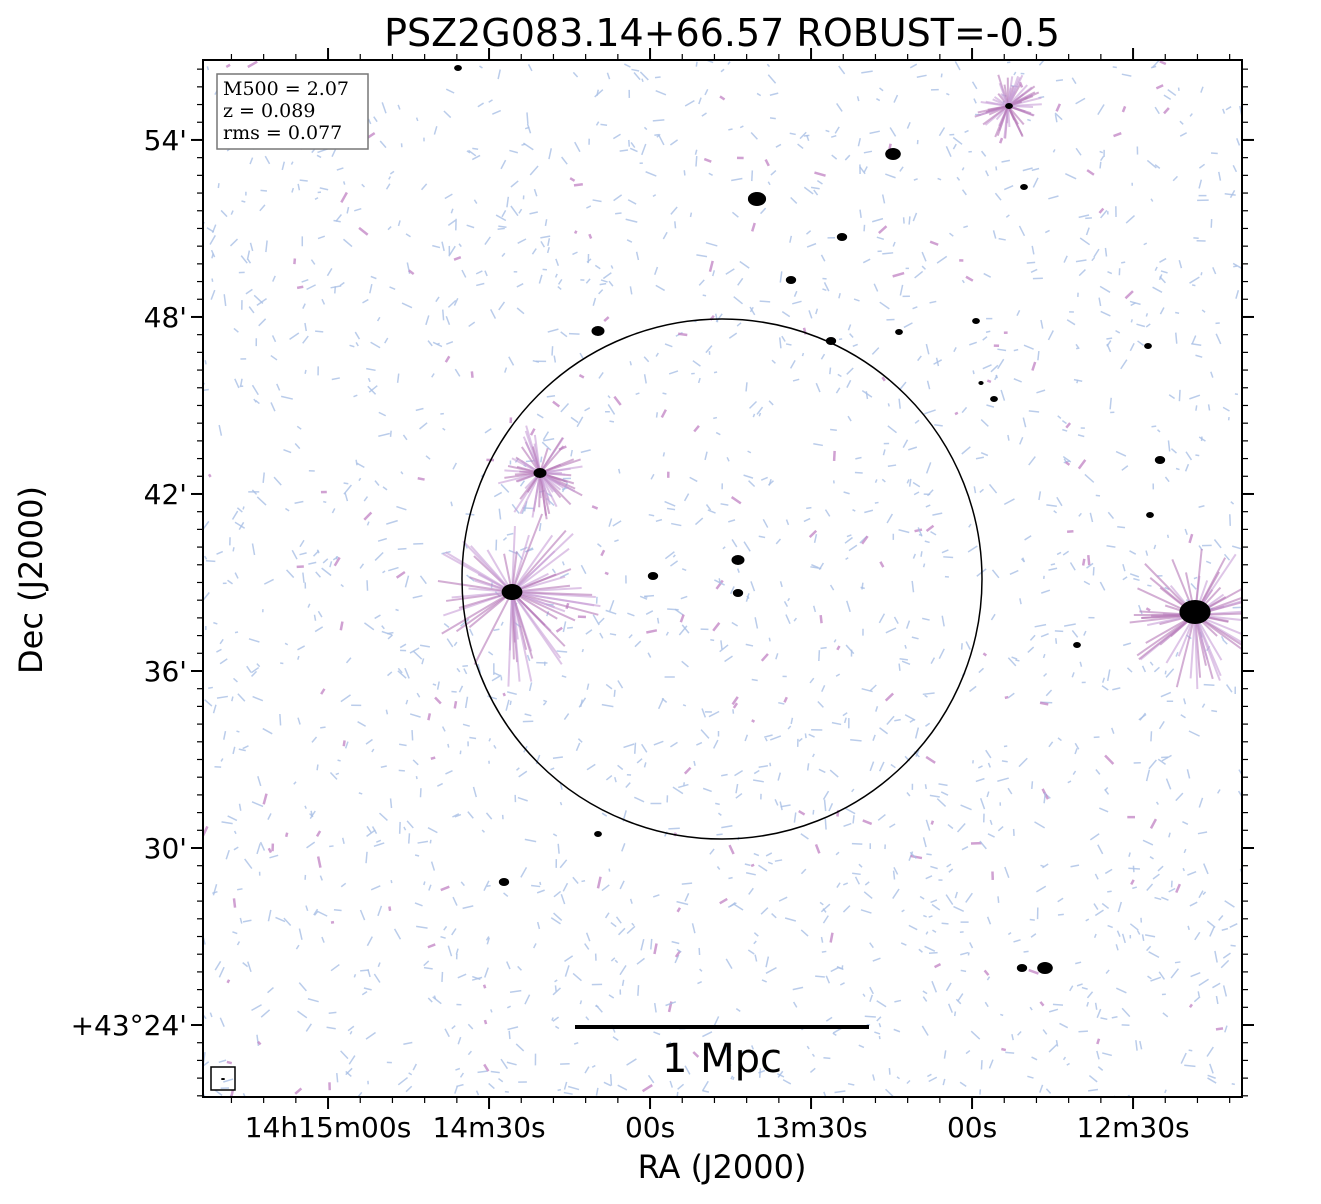 Image resolution: width=1321 pixels, height=1204 pixels. Describe the element at coordinates (165, 848) in the screenshot. I see `y-tick-label: 30'` at that location.